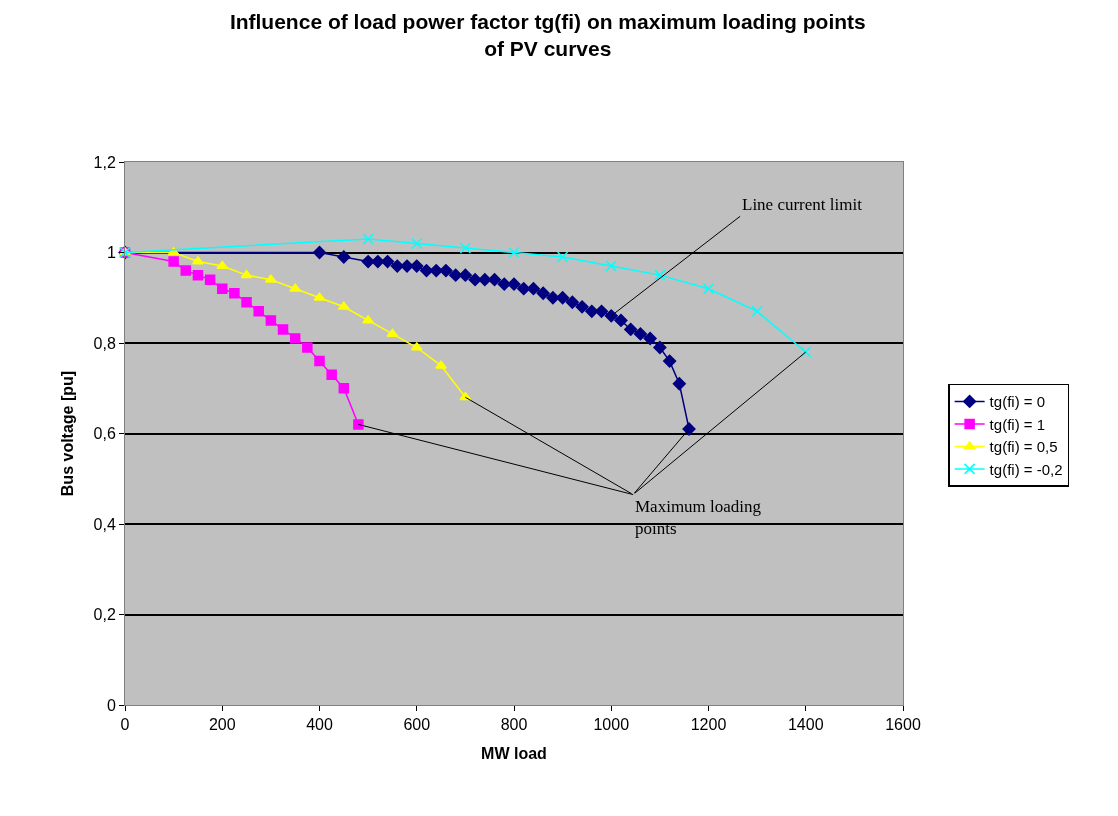 Image resolution: width=1118 pixels, height=816 pixels. Describe the element at coordinates (611, 725) in the screenshot. I see `x-tick-label: 1000` at that location.